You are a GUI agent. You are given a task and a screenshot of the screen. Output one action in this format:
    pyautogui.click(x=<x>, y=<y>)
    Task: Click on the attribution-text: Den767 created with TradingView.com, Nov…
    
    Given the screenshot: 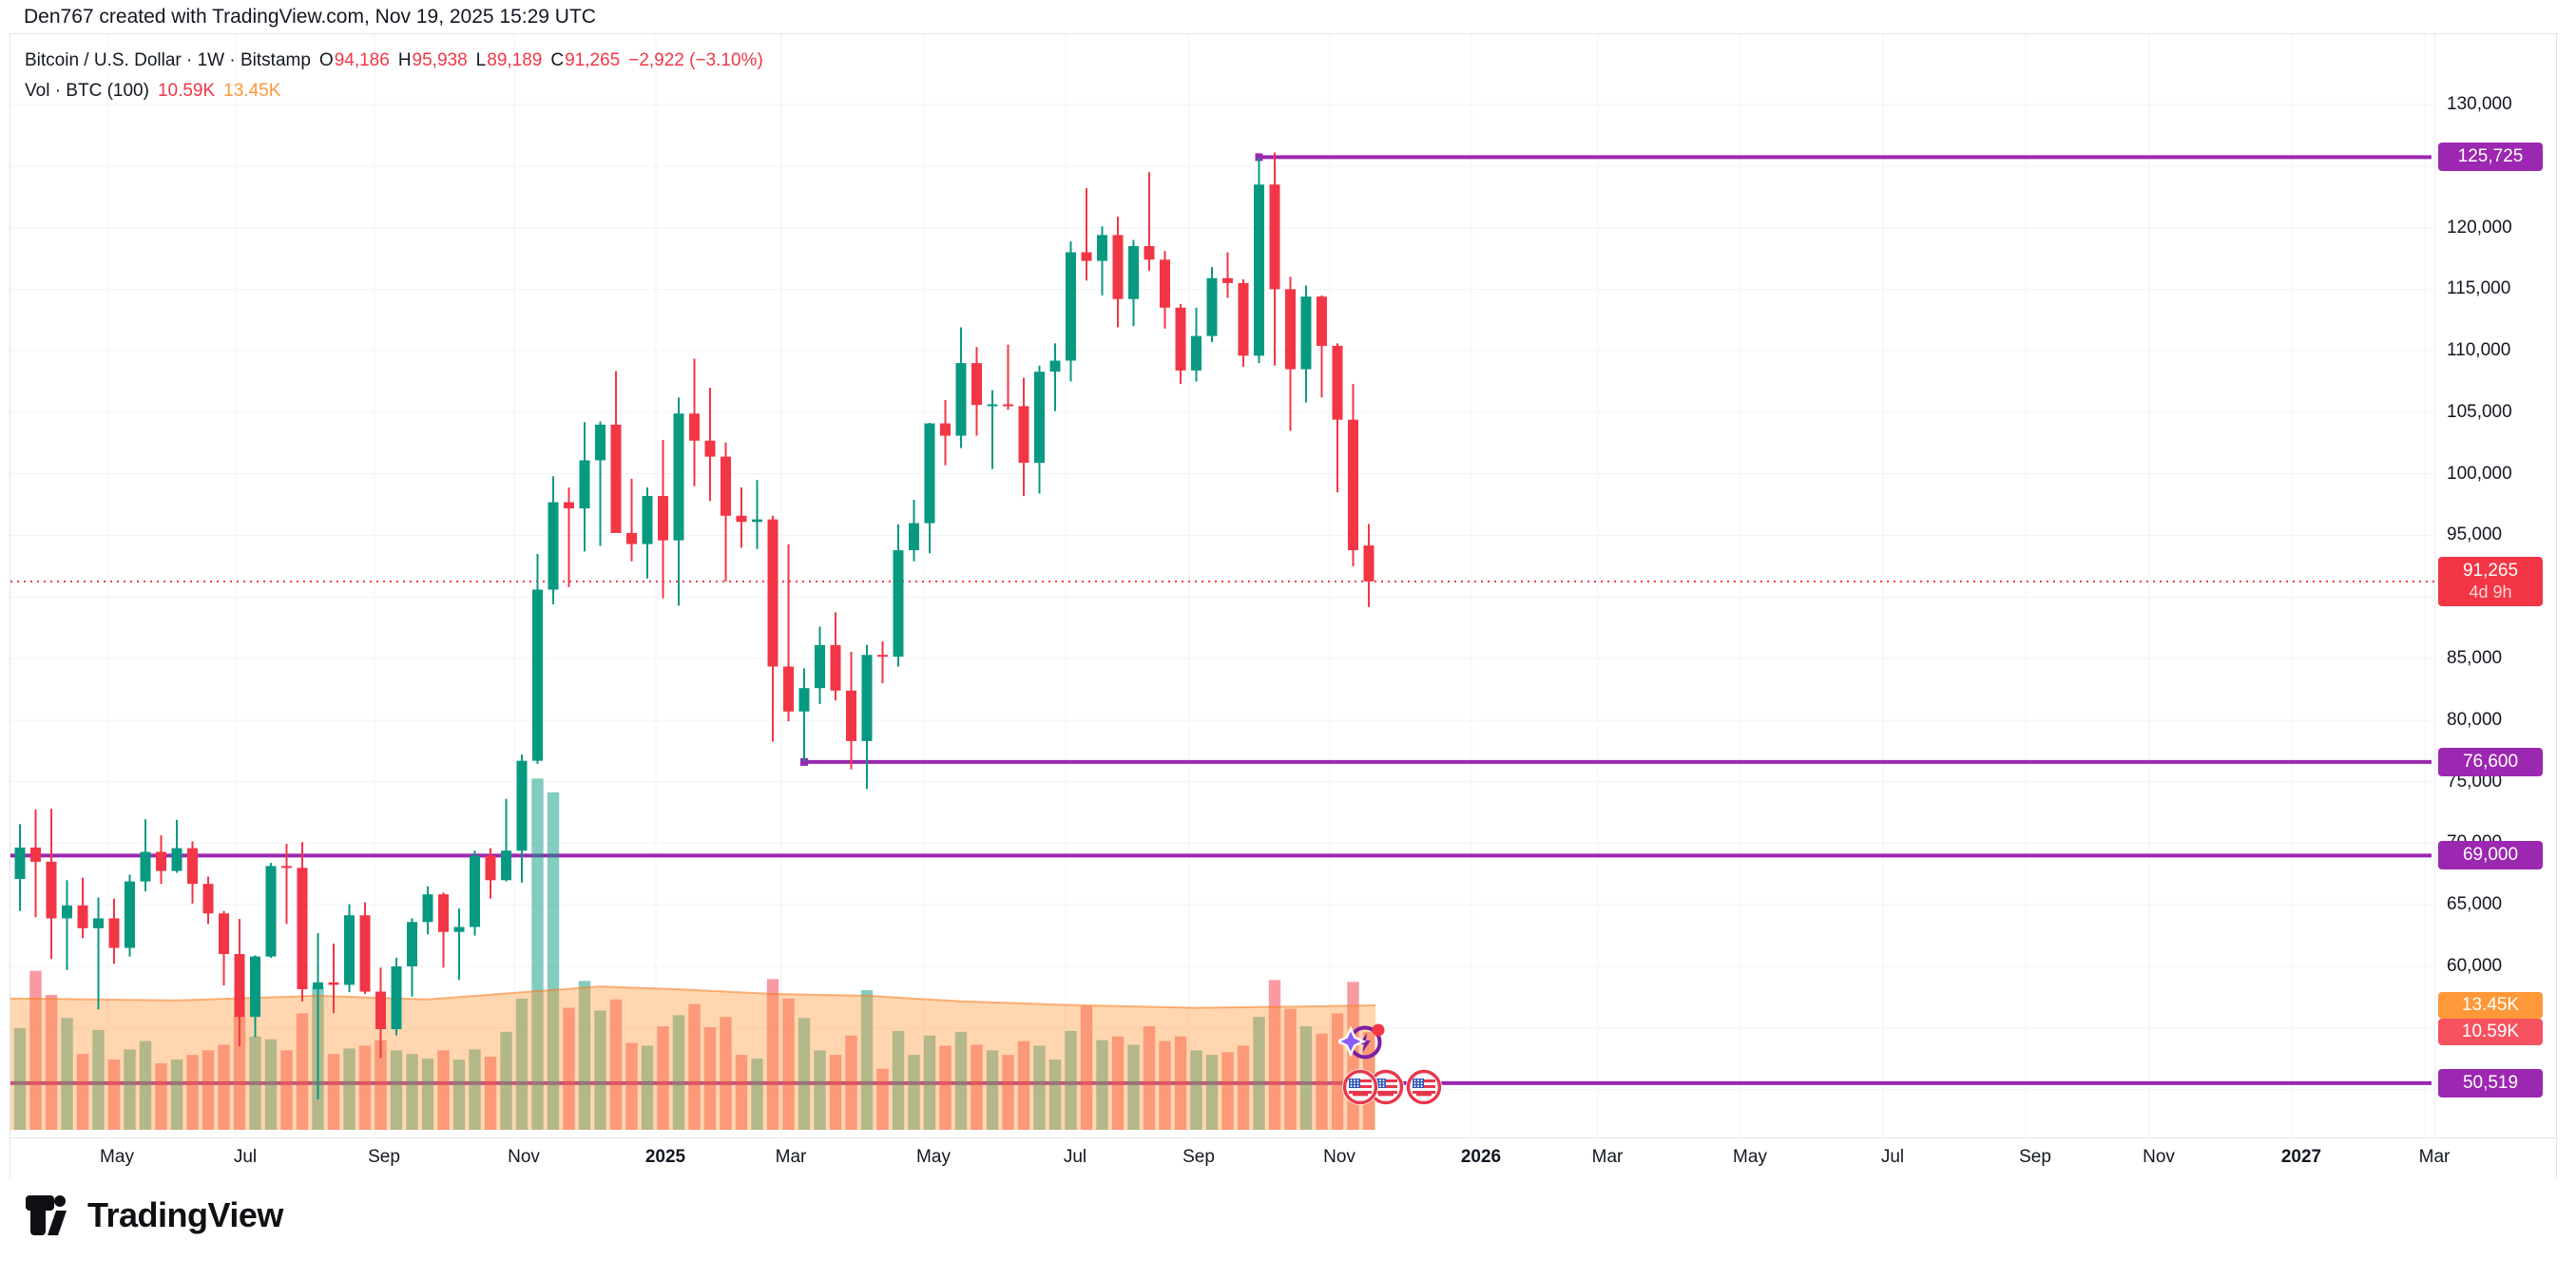 What is the action you would take?
    pyautogui.click(x=310, y=17)
    